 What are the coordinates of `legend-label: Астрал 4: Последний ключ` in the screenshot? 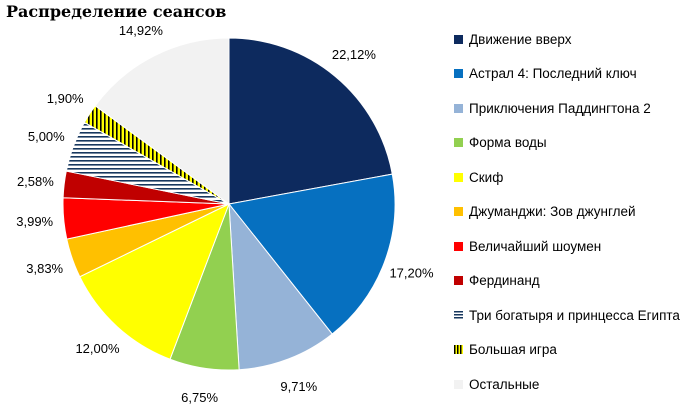 It's located at (553, 74).